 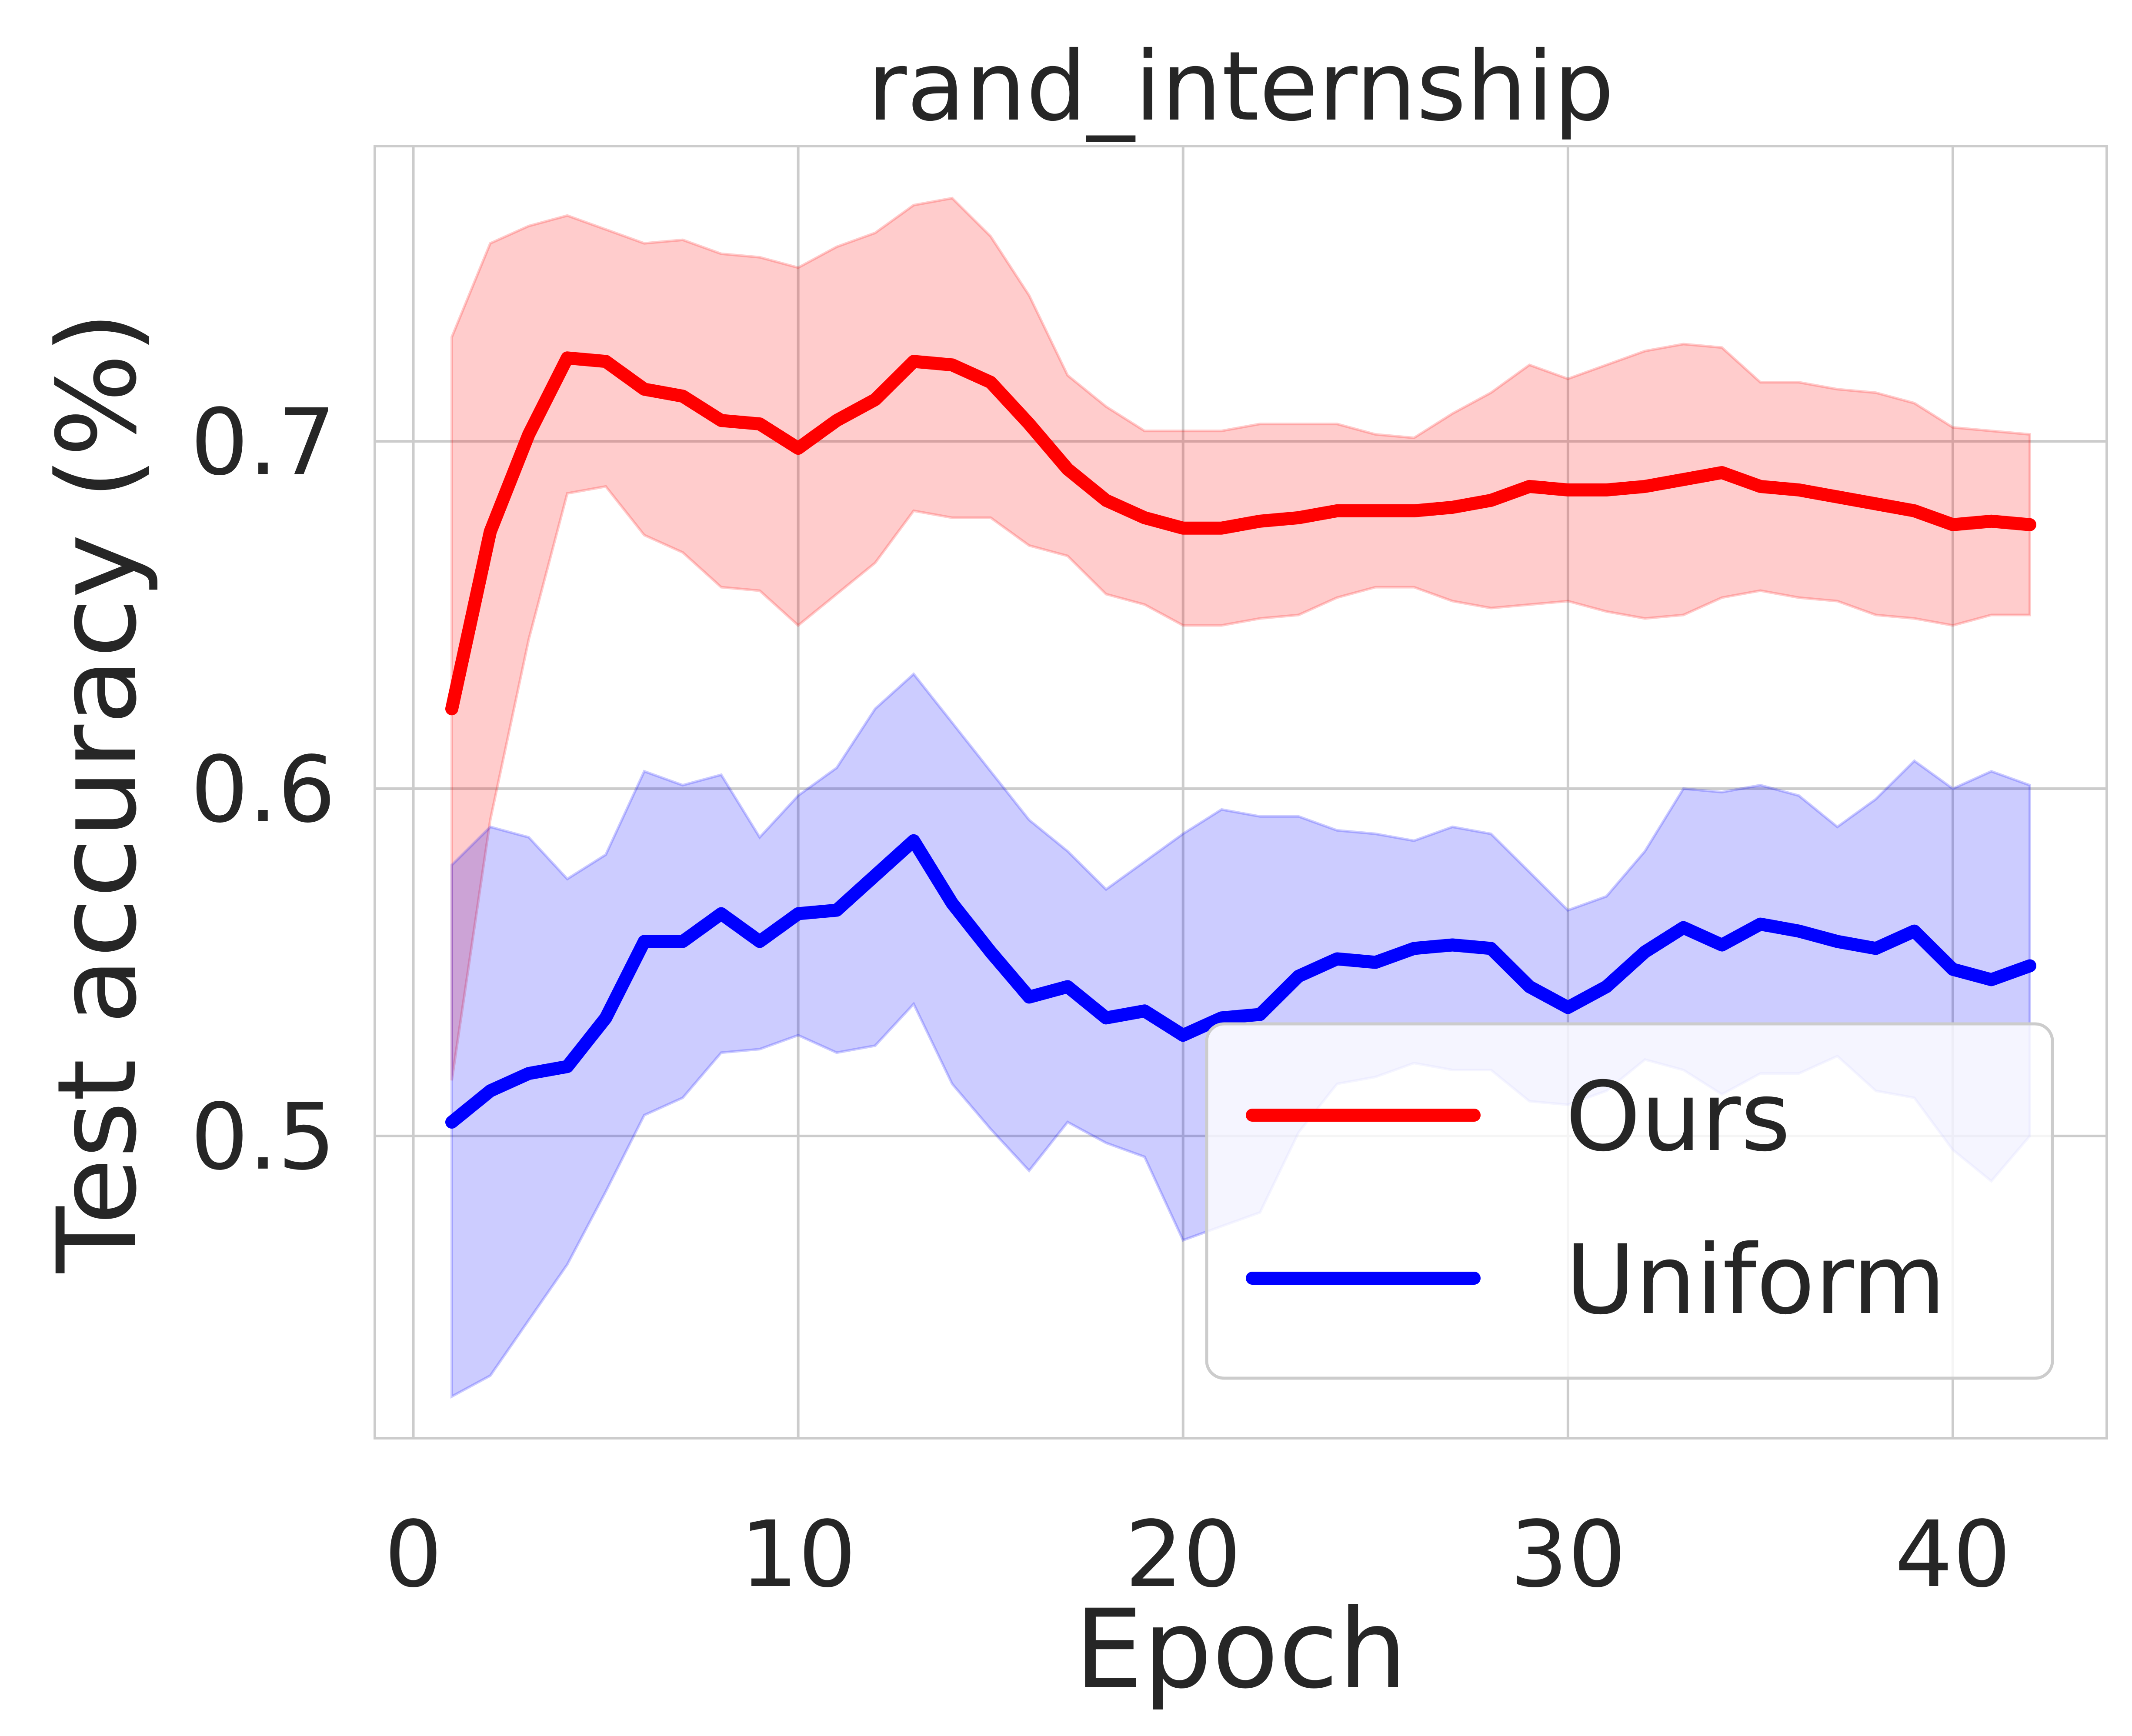 I want to click on x-tick-label: 20, so click(x=1183, y=1554).